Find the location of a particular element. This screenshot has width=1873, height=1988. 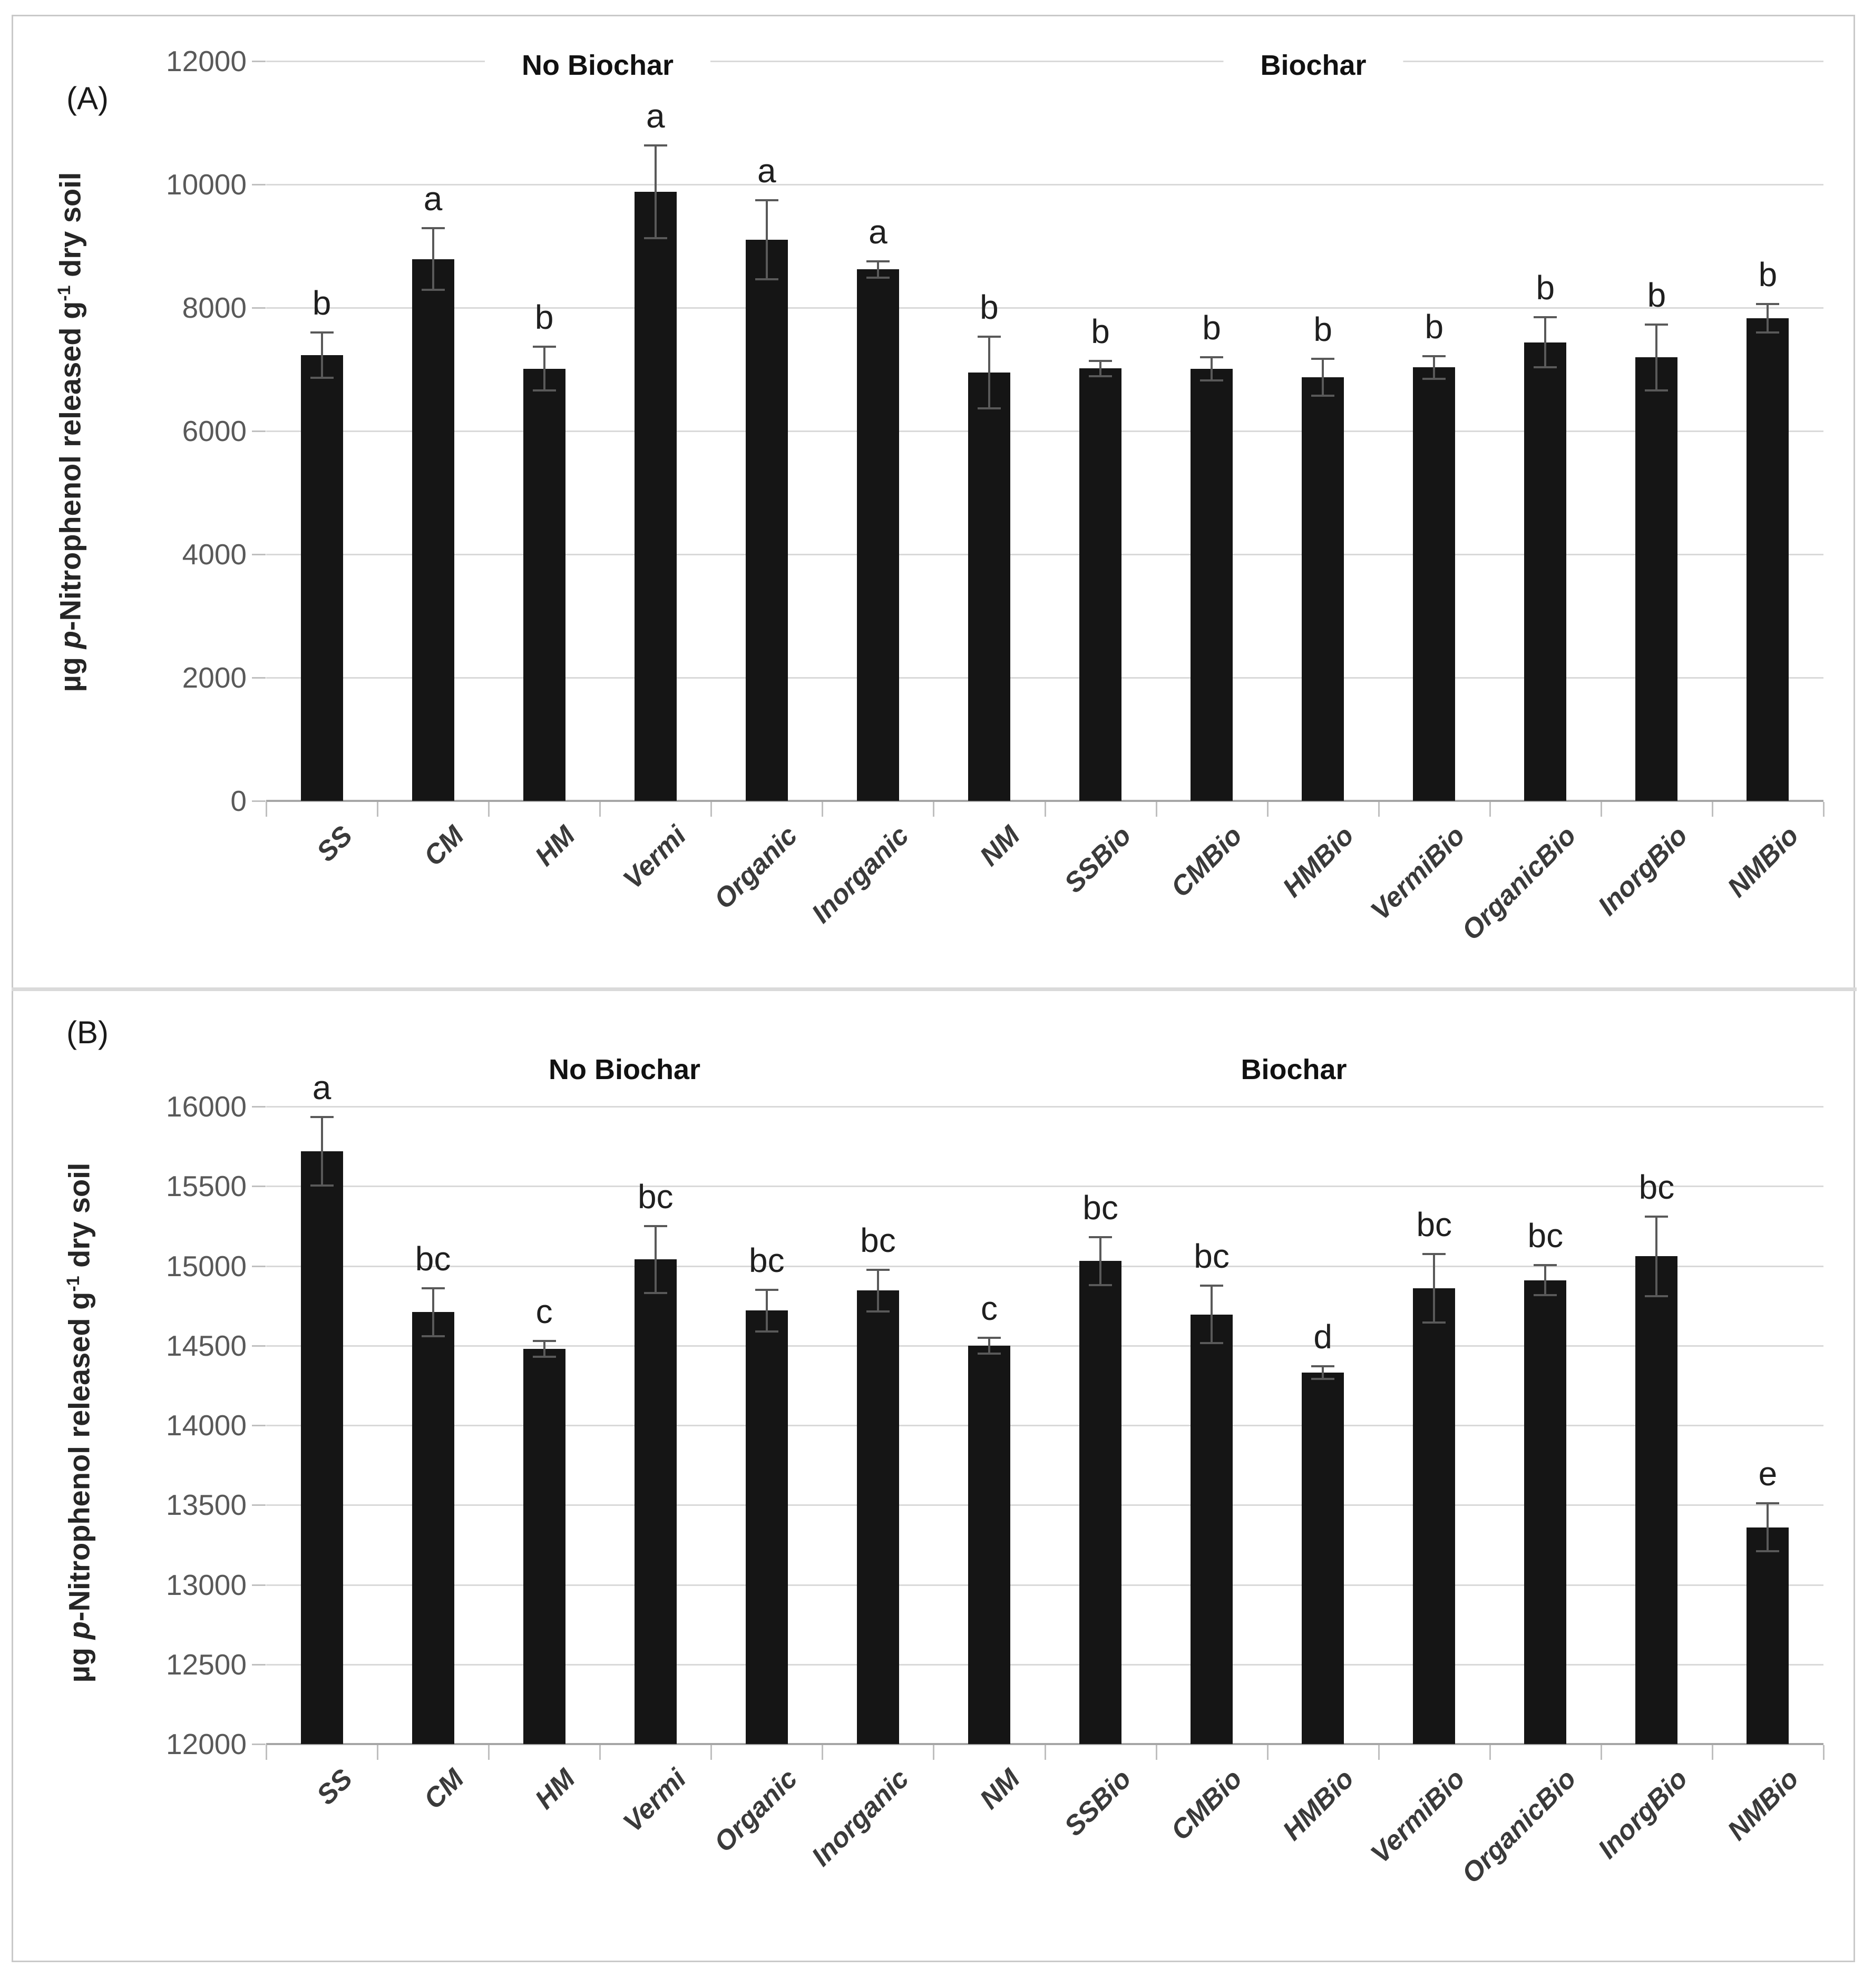

x-category-label: CMBio is located at coordinates (1206, 1805).